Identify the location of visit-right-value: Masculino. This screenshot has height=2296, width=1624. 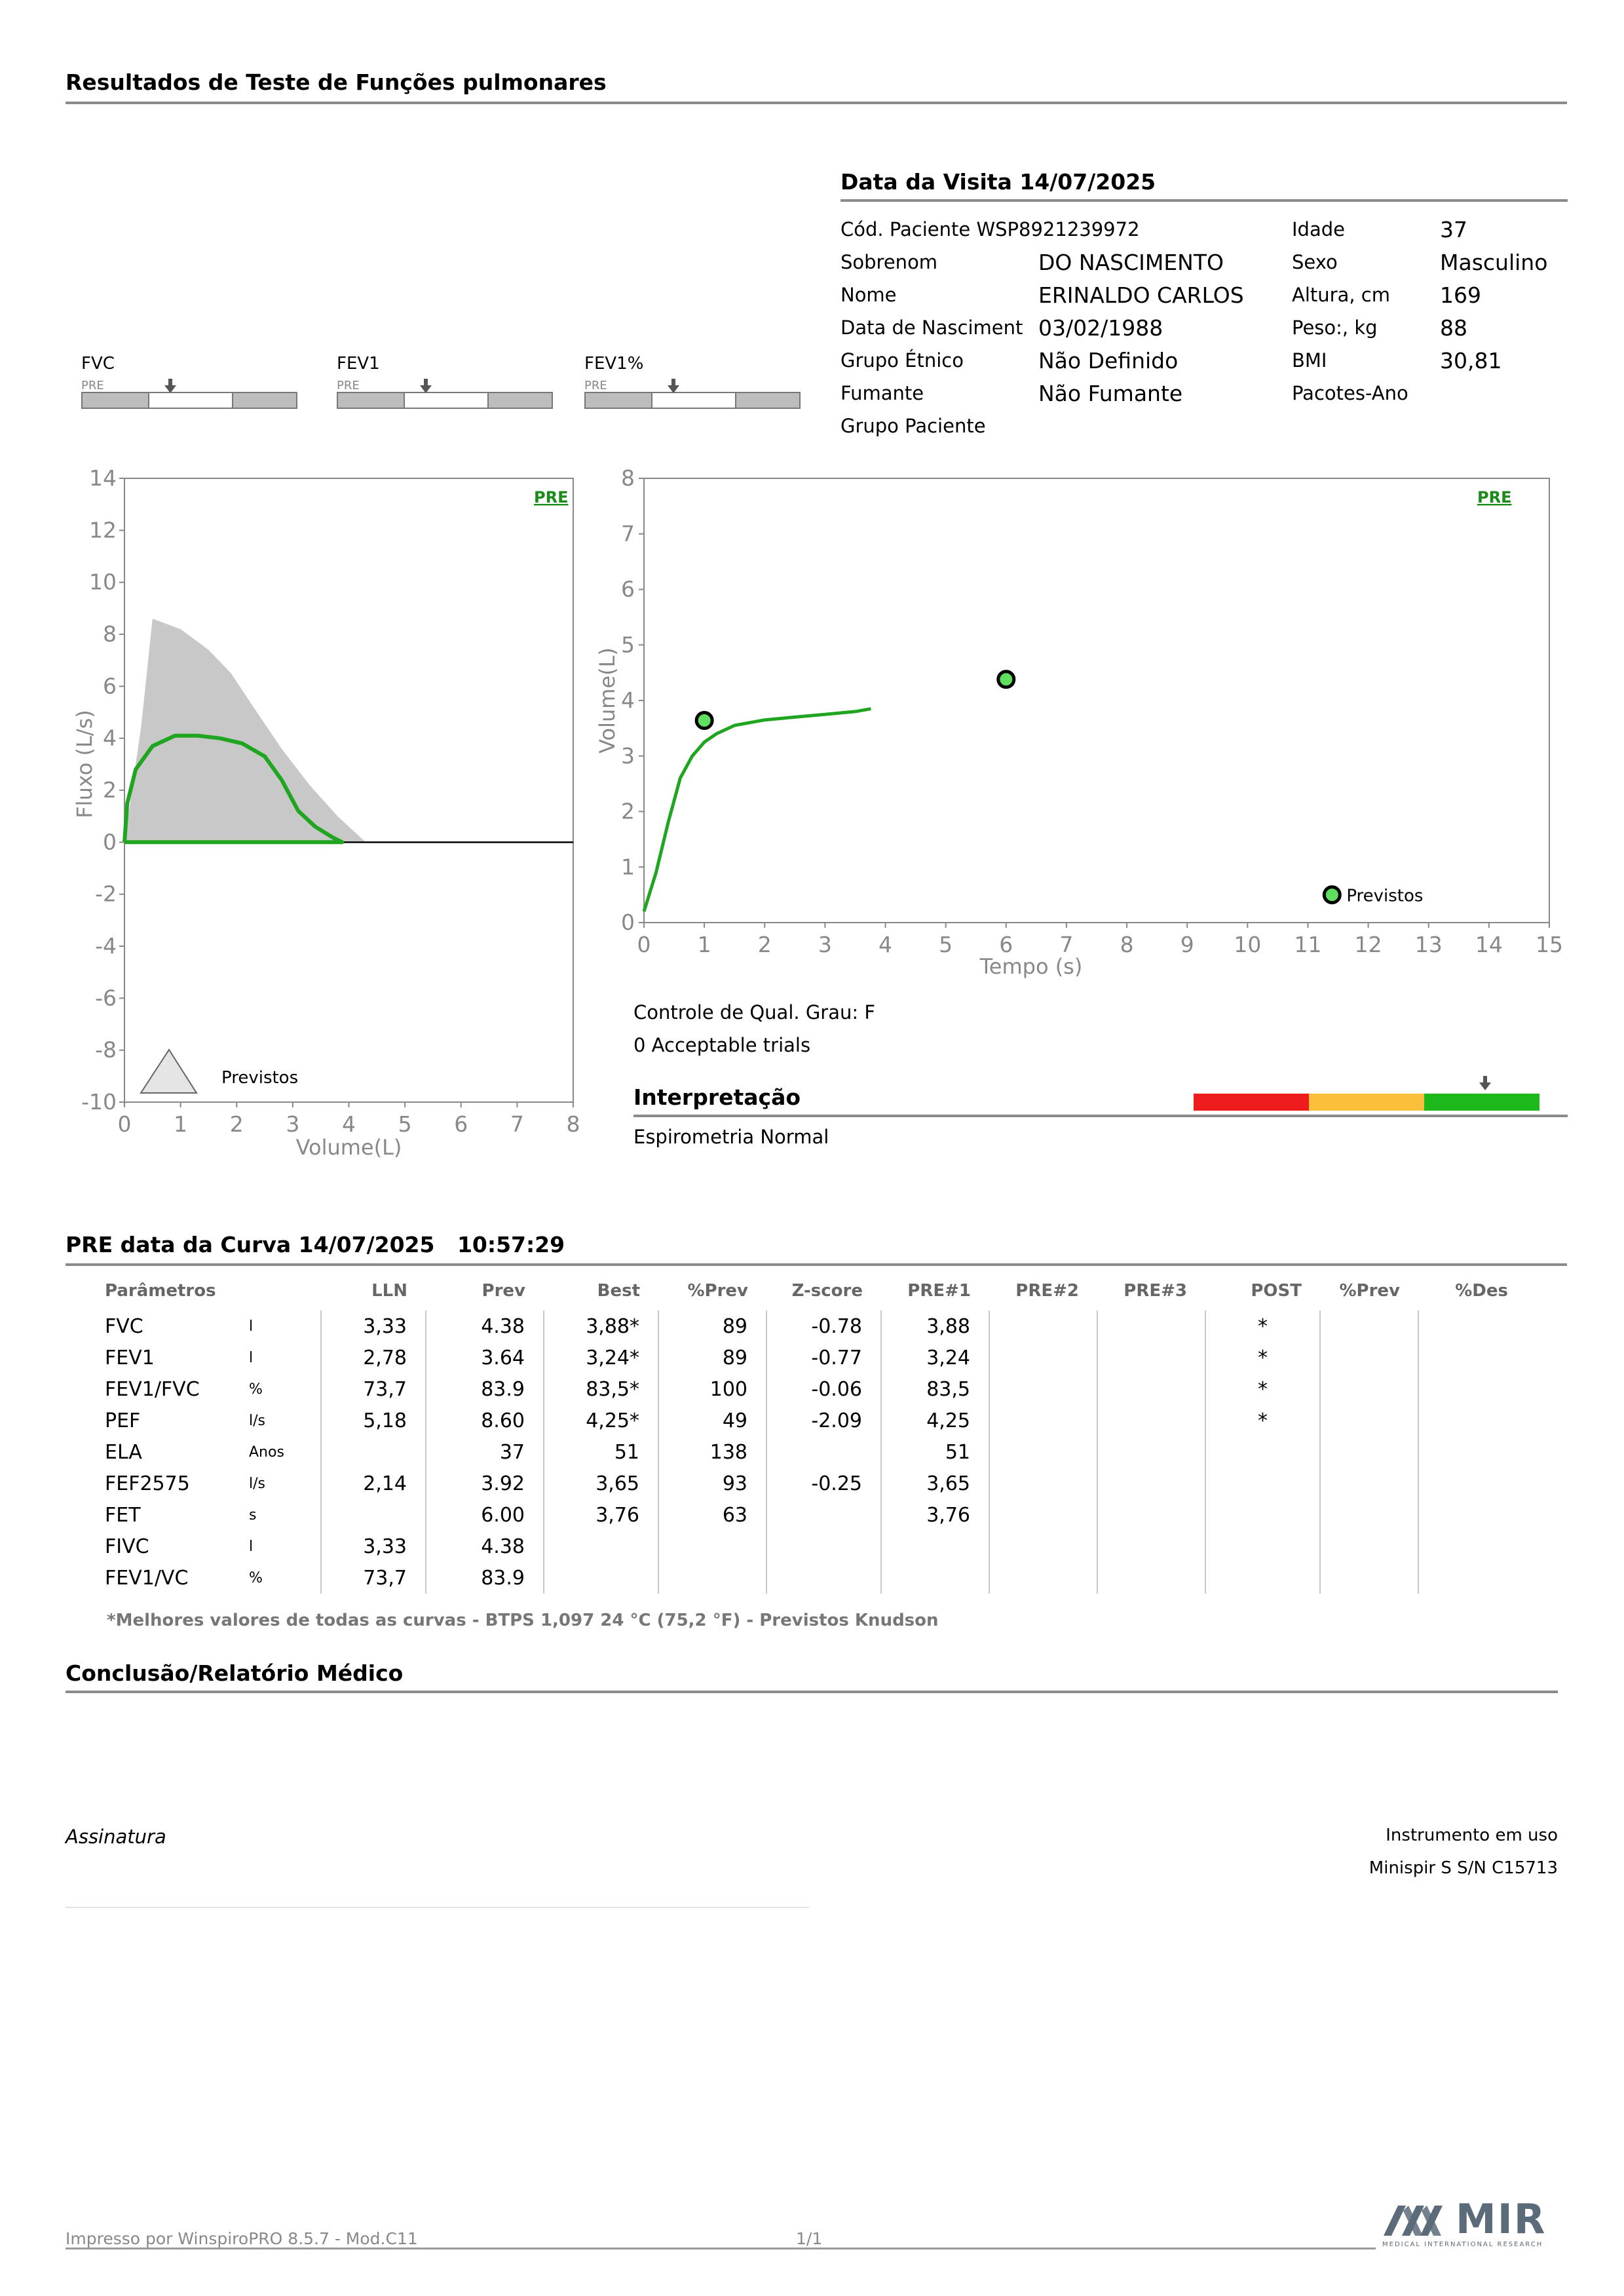
(1494, 262).